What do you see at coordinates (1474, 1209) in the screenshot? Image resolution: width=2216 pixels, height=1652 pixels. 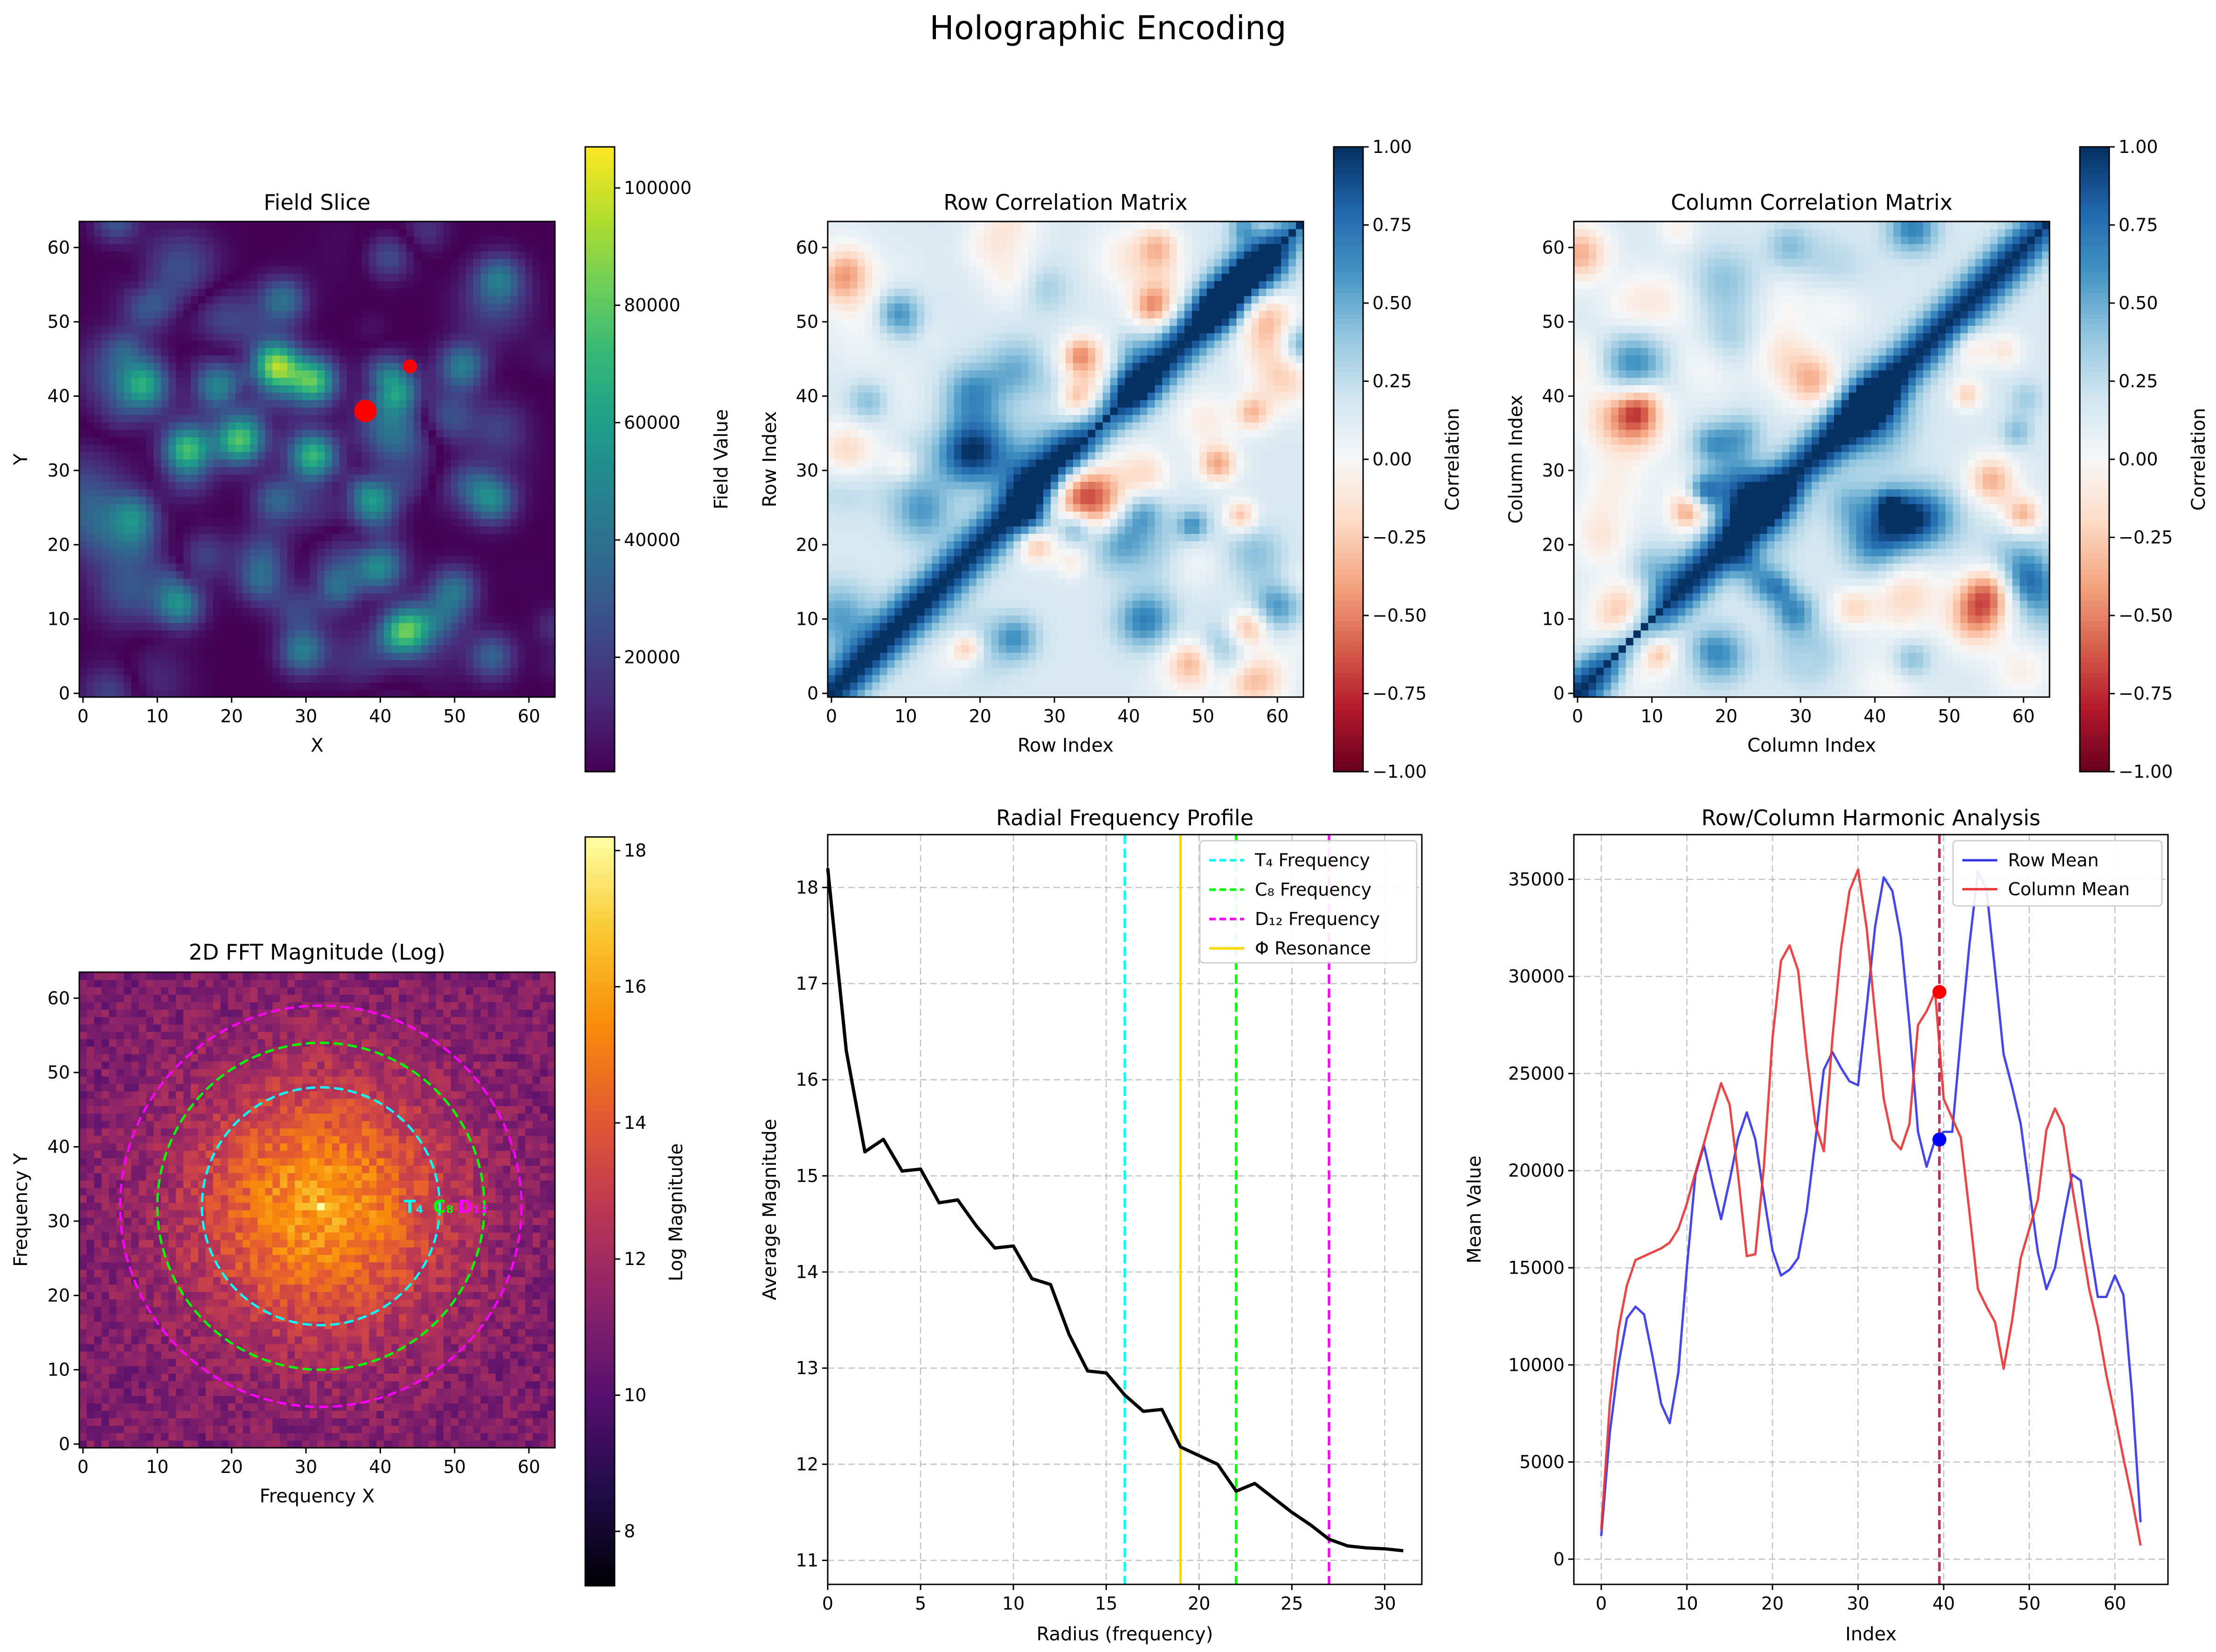 I see `y-axis-label: Mean Value` at bounding box center [1474, 1209].